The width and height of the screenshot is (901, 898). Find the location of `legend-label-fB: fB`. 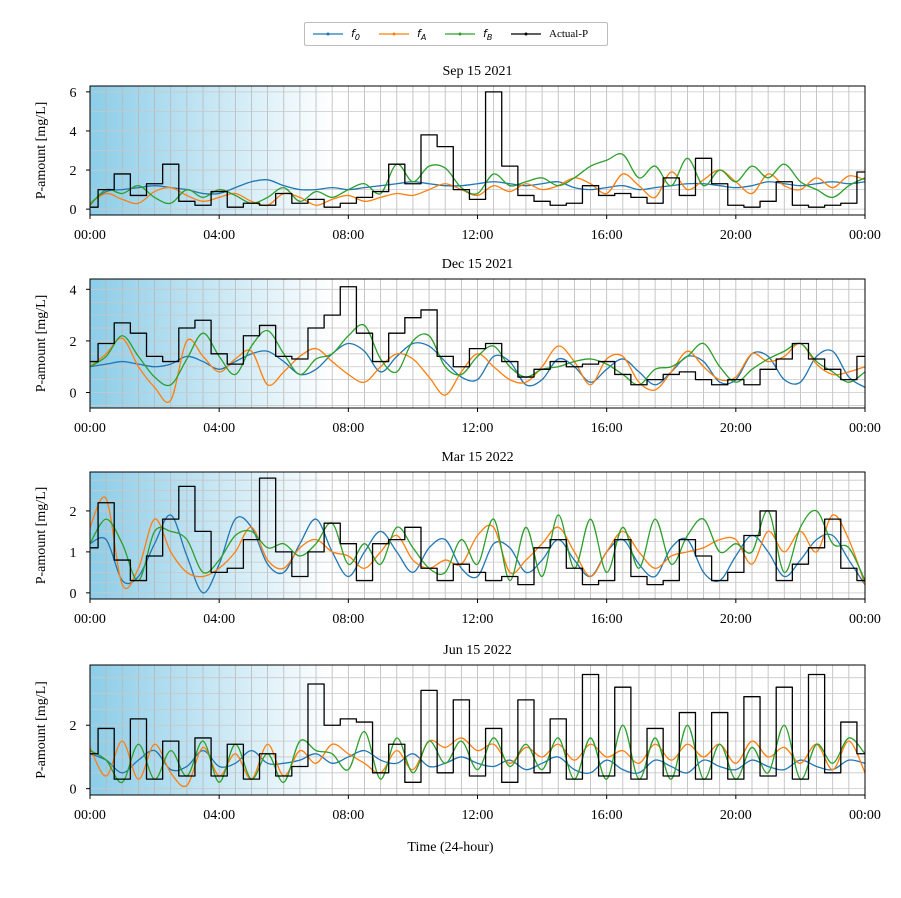

legend-label-fB: fB is located at coordinates (488, 35).